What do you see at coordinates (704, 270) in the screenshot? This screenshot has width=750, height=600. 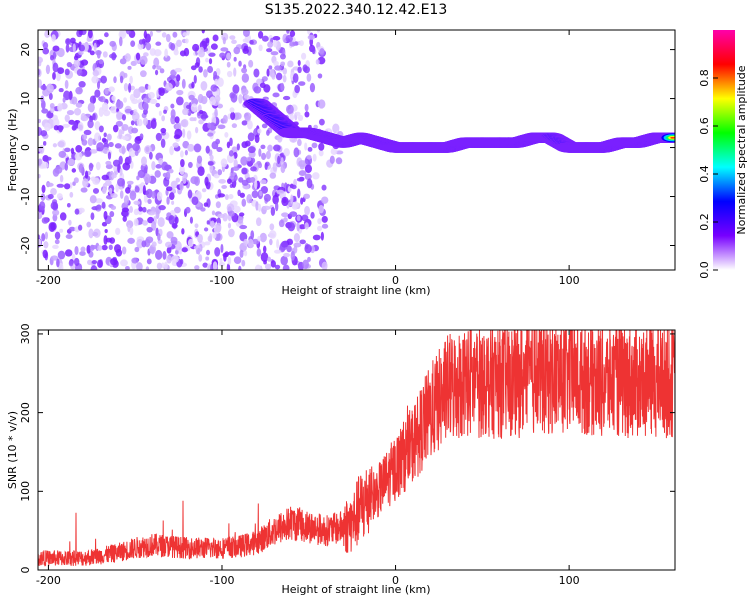 I see `colorbar-tick-label: 0.0` at bounding box center [704, 270].